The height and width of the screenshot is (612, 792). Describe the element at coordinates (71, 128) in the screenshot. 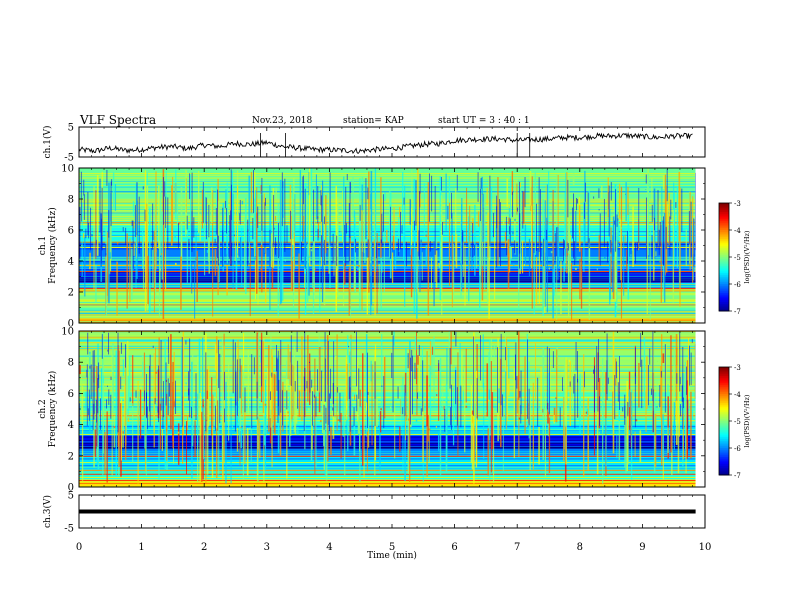

I see `y-tick-label: 5` at that location.